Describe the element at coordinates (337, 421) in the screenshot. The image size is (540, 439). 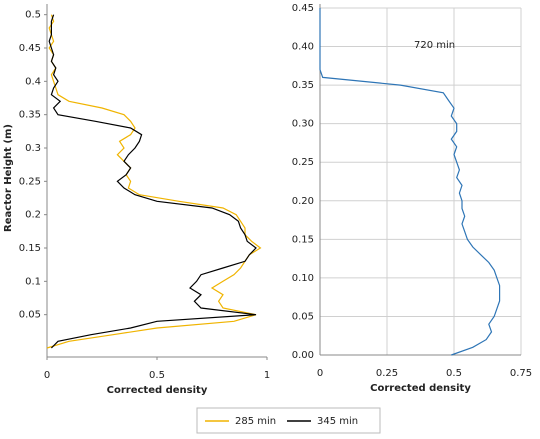
I see `legend-label: 345 min` at that location.